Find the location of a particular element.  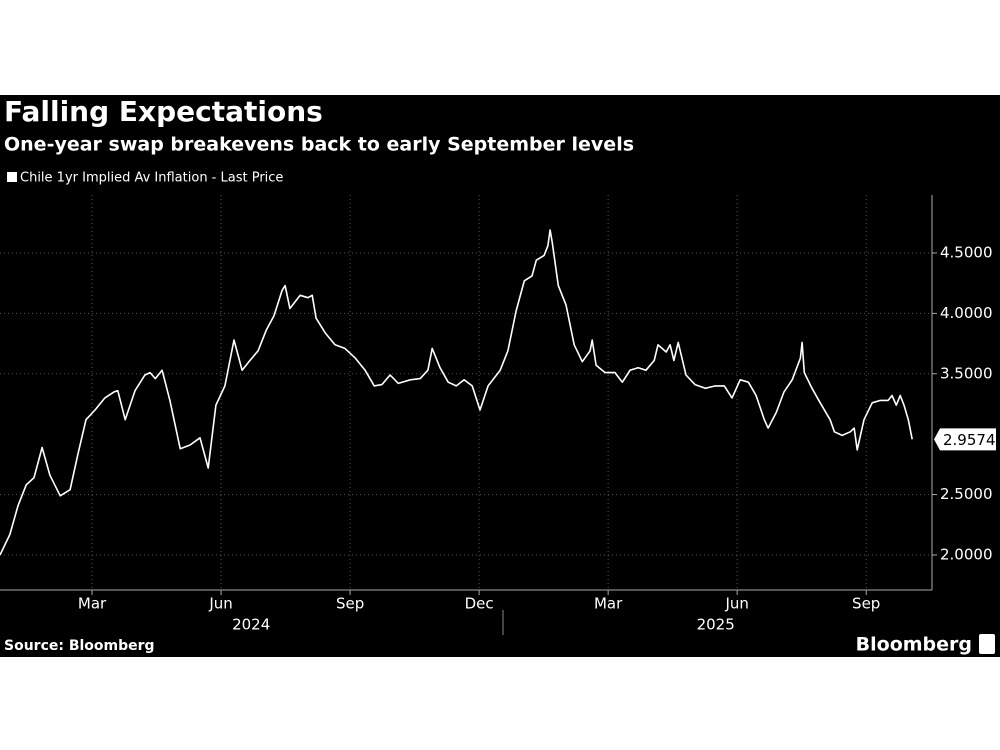

y-tick-label: 2.5000 is located at coordinates (966, 494).